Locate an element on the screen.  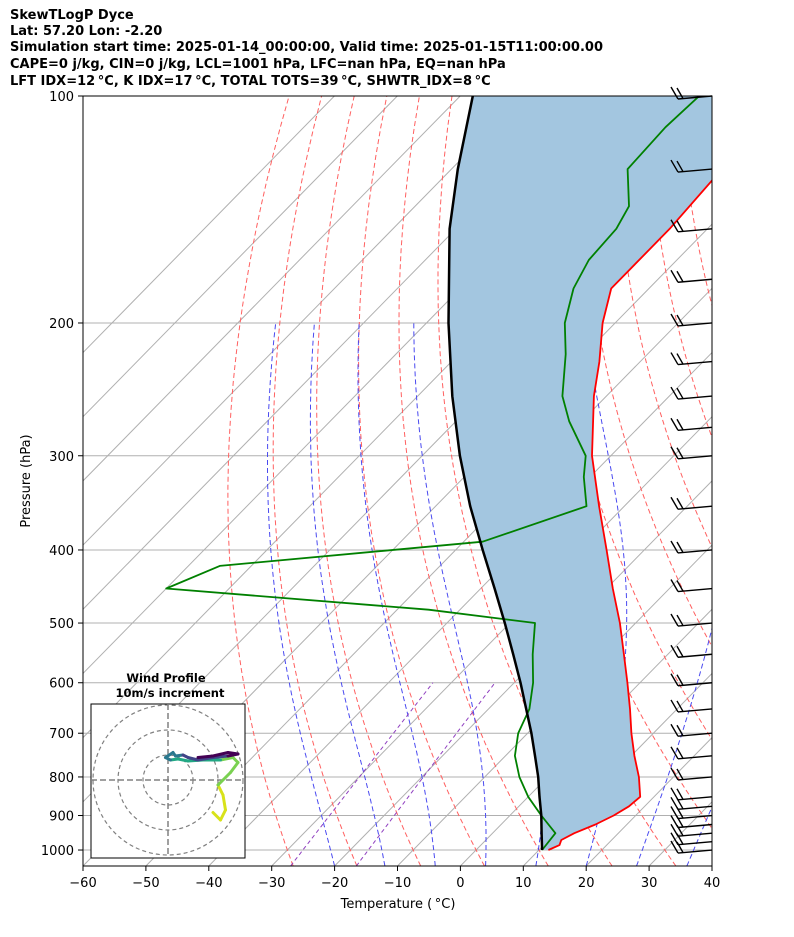
x-tick-label: −50 is located at coordinates (145, 883).